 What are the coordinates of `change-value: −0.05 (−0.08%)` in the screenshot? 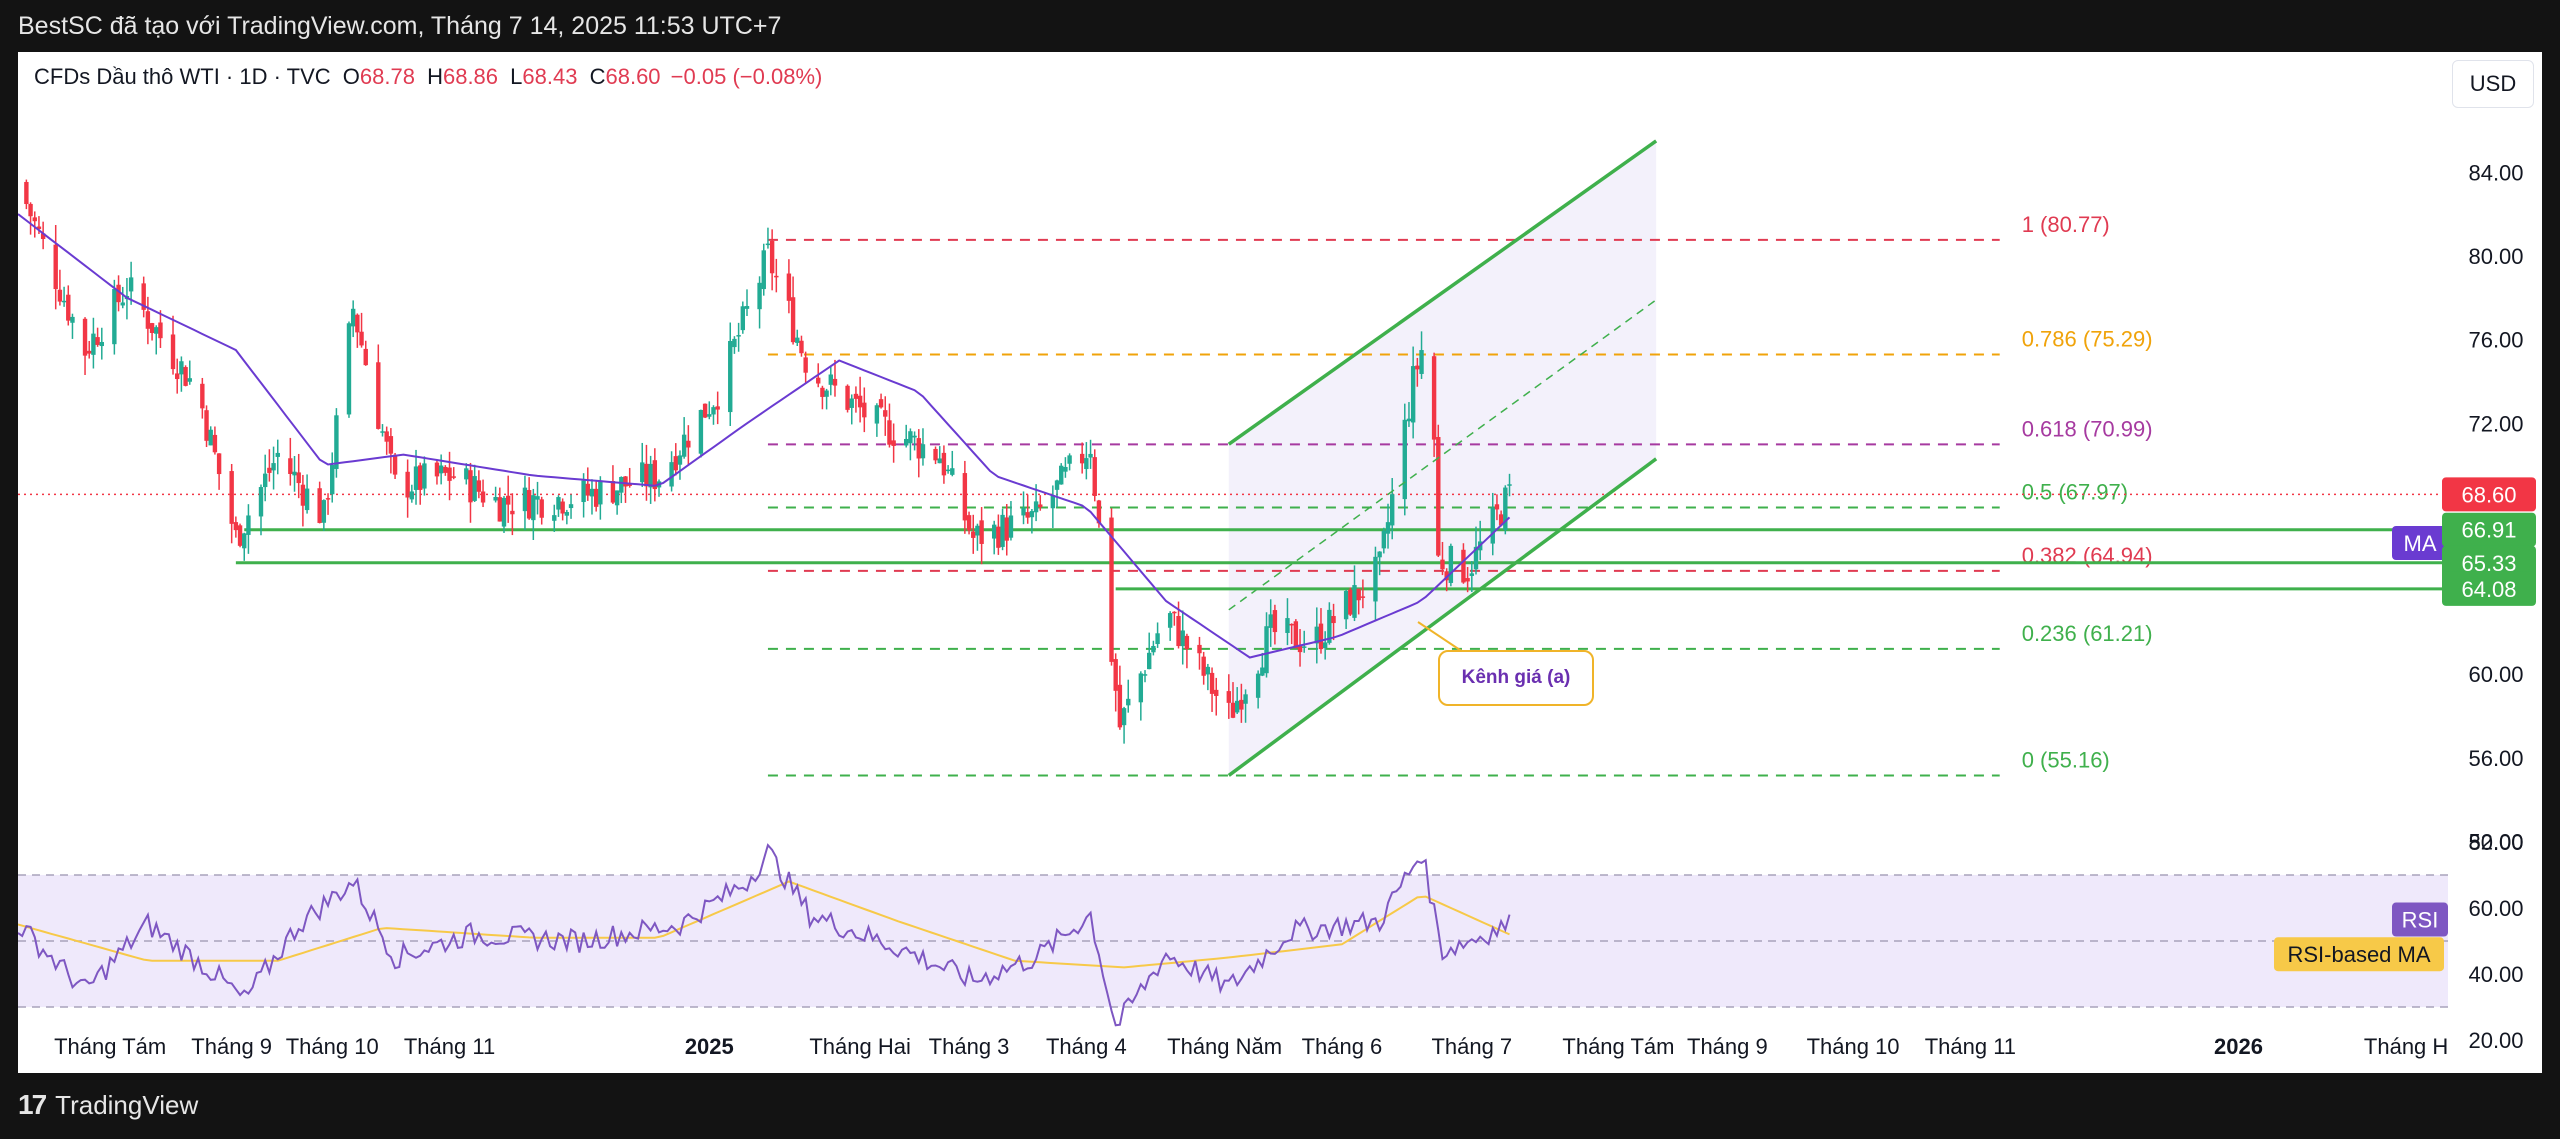 It's located at (746, 76).